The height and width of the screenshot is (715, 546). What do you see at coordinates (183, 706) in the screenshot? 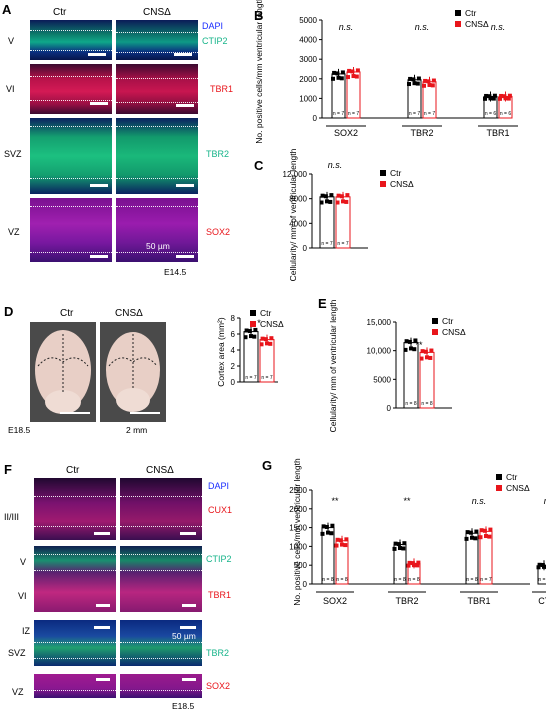
I see `f-stage: E18.5` at bounding box center [183, 706].